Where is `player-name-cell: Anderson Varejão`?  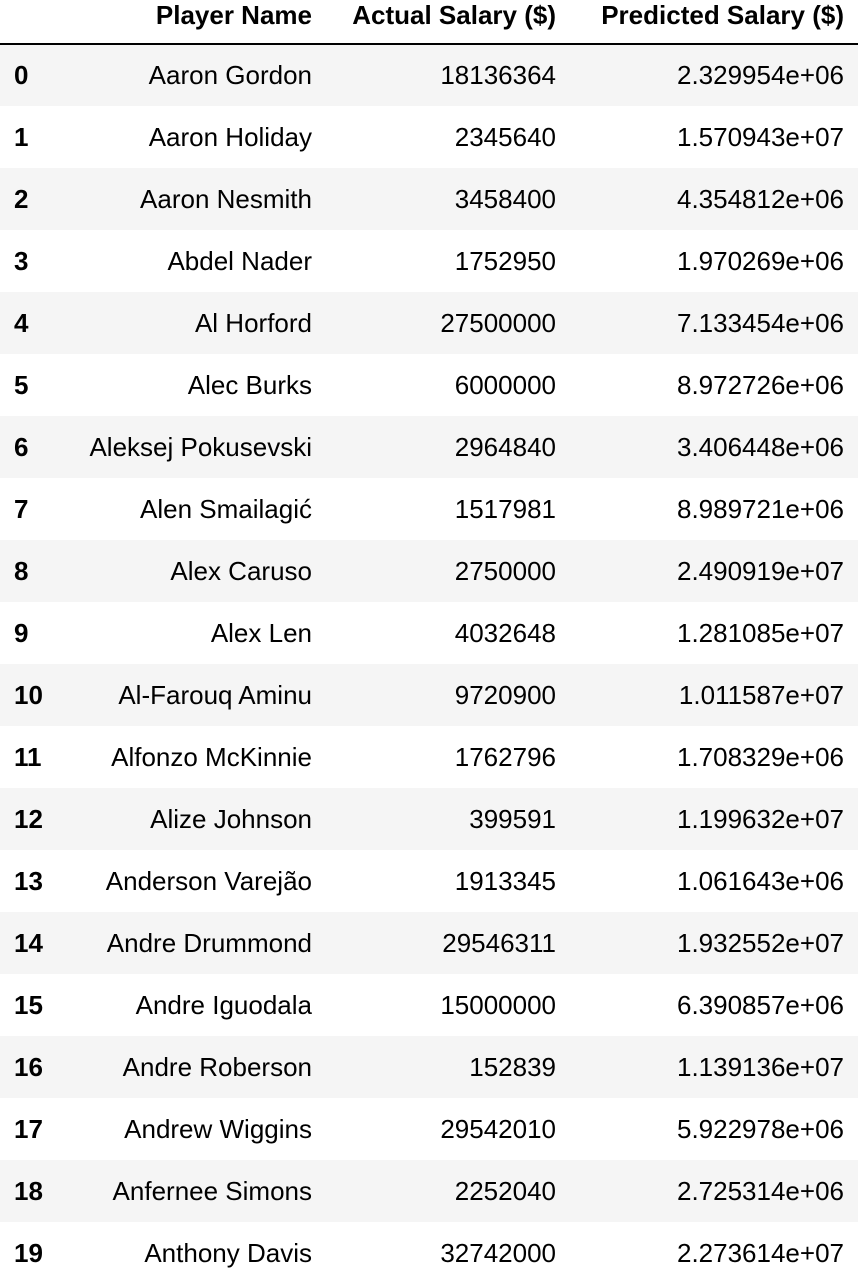
player-name-cell: Anderson Varejão is located at coordinates (208, 880).